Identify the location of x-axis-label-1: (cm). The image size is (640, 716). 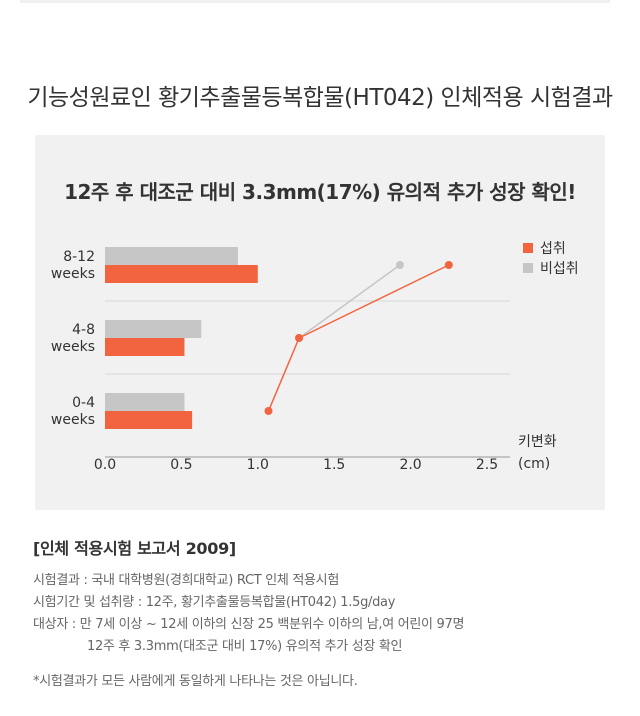
(534, 464).